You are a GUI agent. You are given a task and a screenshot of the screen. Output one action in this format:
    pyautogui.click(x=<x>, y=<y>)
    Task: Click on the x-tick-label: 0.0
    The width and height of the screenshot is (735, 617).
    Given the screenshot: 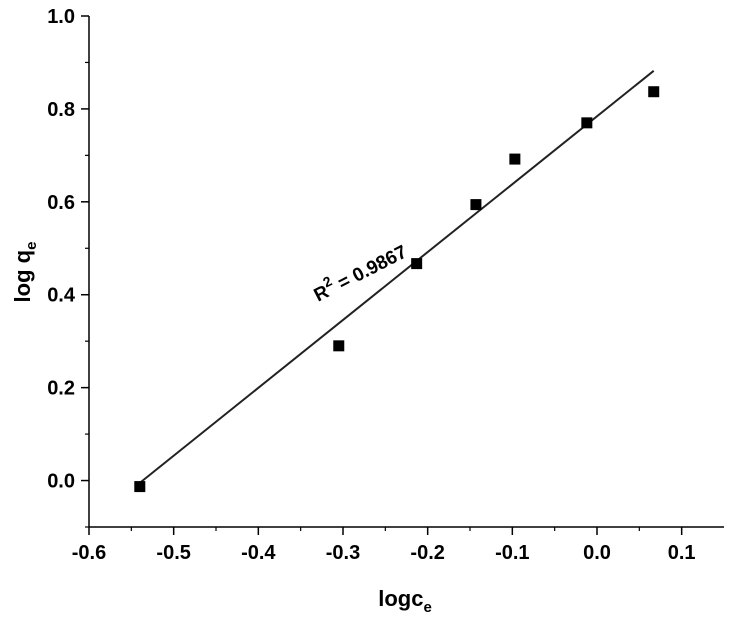 What is the action you would take?
    pyautogui.click(x=597, y=553)
    